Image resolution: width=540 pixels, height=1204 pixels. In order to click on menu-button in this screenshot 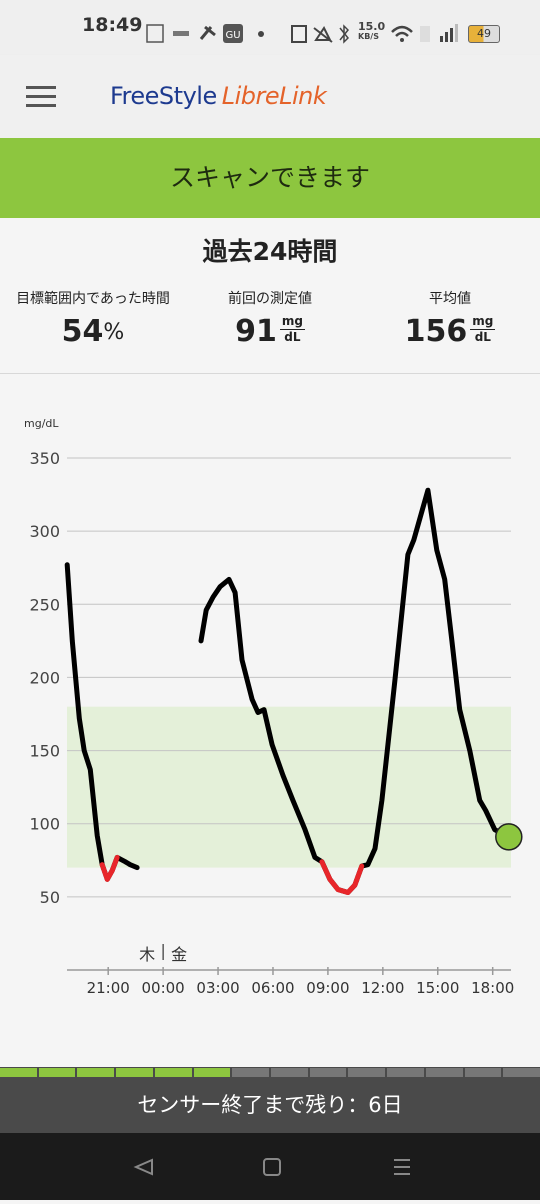, I will do `click(42, 97)`.